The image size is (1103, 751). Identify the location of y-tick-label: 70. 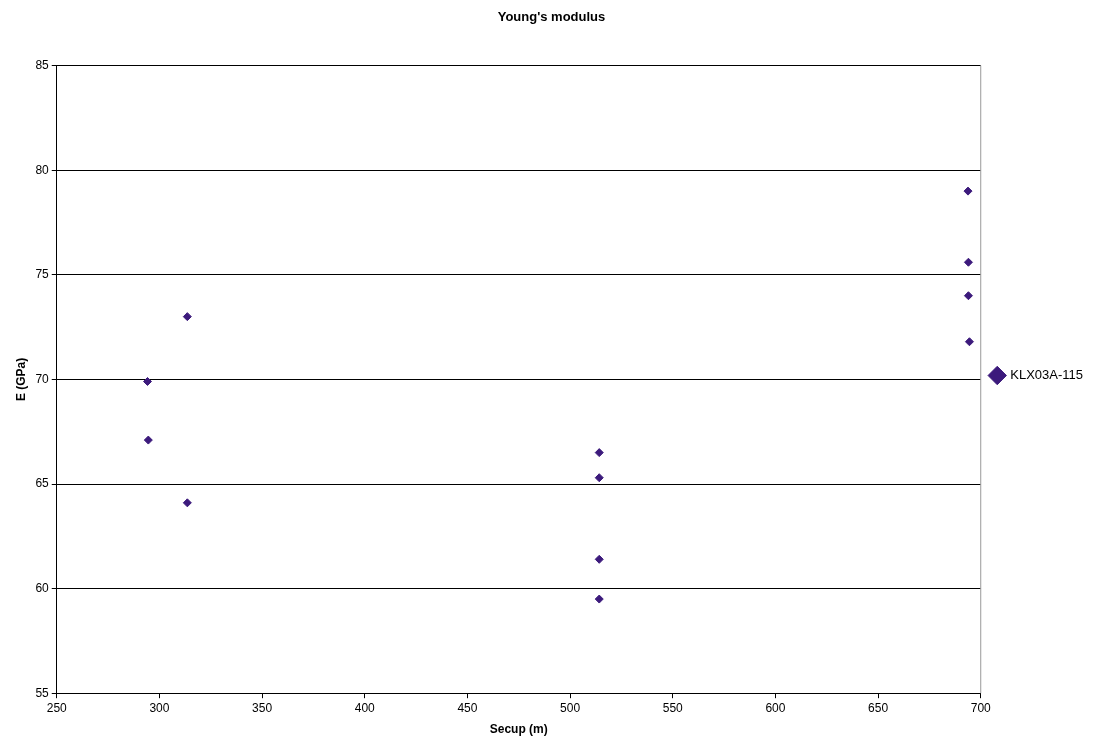
(42, 378).